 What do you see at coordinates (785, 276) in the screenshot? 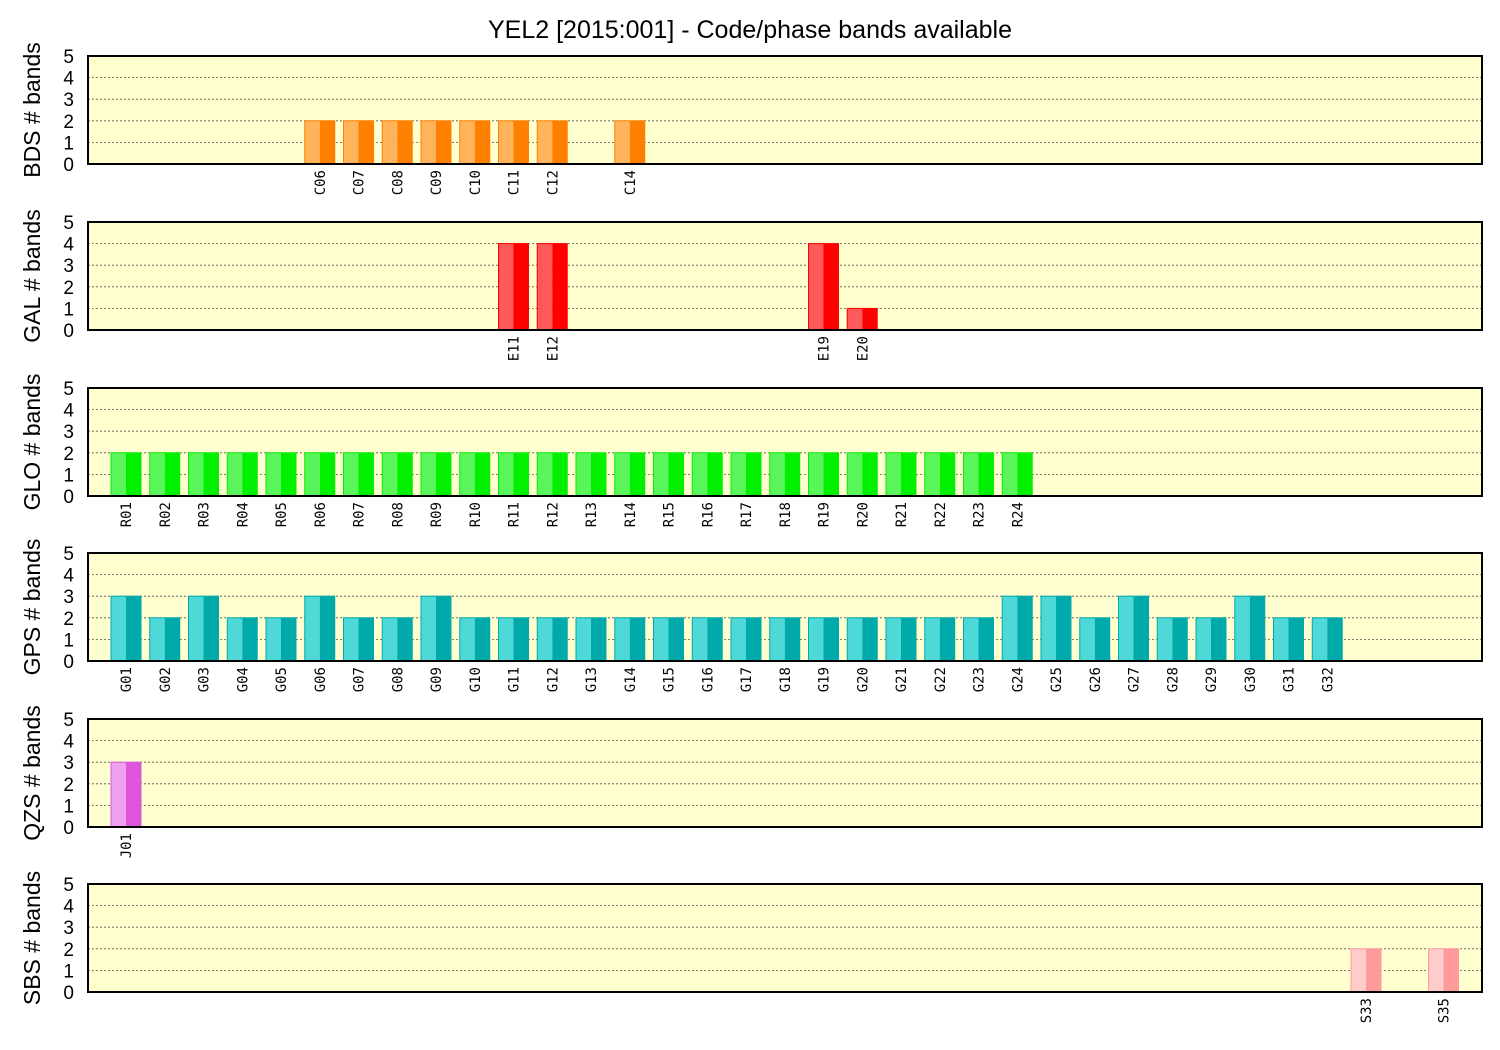
I see `plot-area` at bounding box center [785, 276].